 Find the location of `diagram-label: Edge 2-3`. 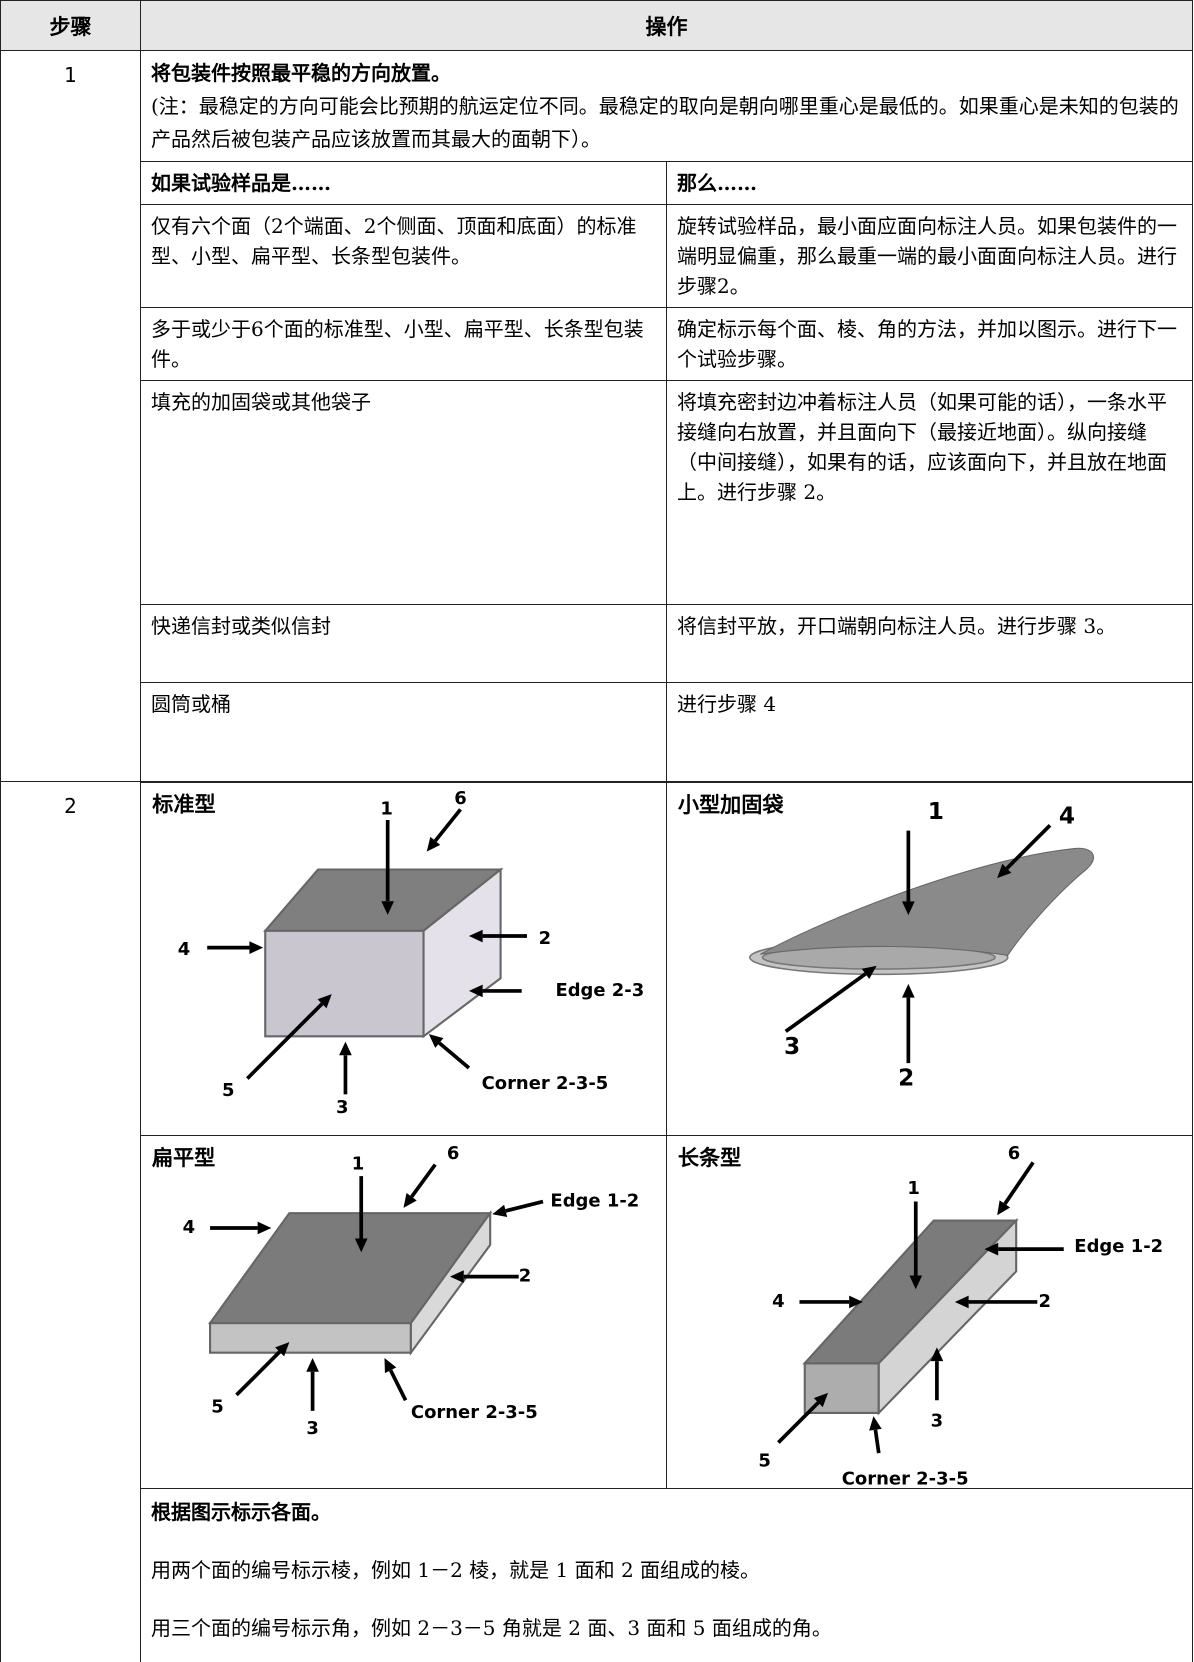

diagram-label: Edge 2-3 is located at coordinates (599, 989).